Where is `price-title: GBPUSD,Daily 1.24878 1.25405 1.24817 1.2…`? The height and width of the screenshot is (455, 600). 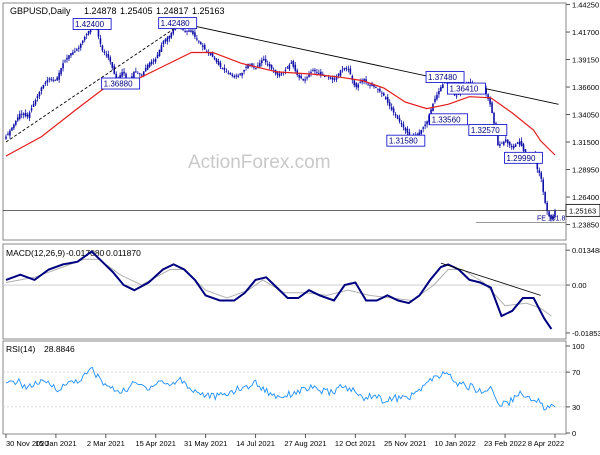
price-title: GBPUSD,Daily 1.24878 1.25405 1.24817 1.2… is located at coordinates (117, 11).